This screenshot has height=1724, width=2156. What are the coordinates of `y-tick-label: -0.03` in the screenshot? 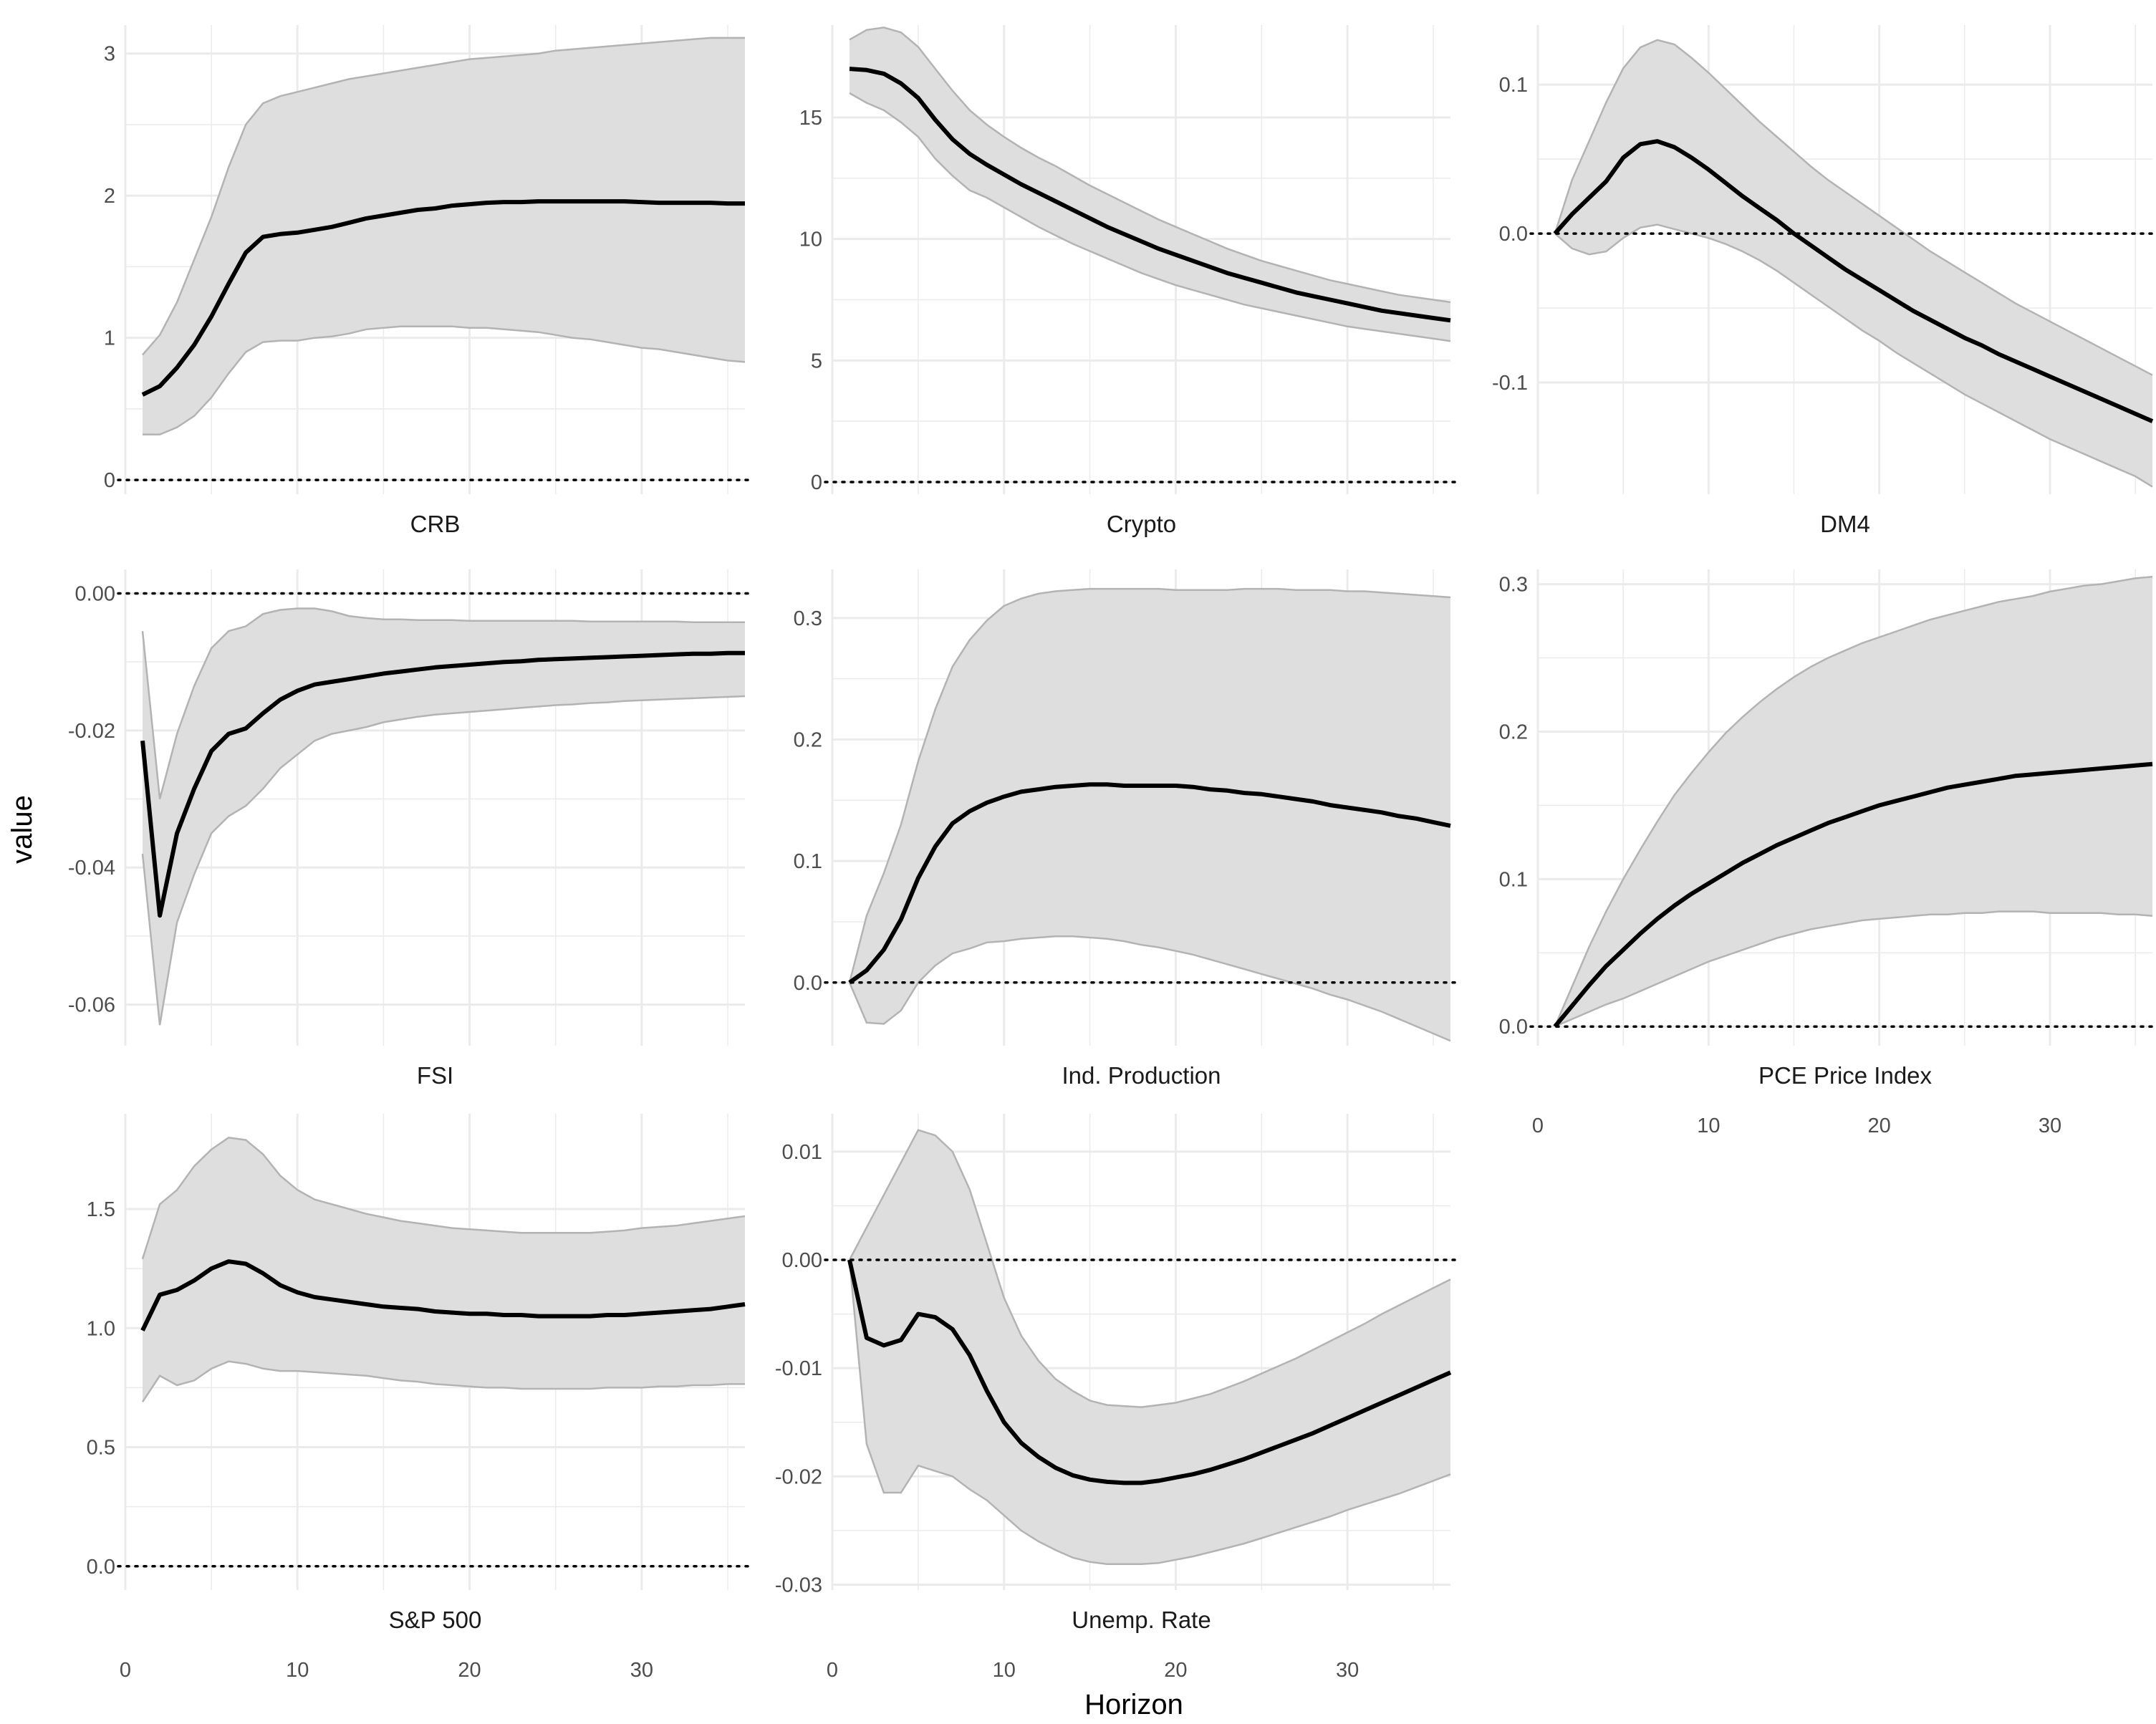 It's located at (798, 1586).